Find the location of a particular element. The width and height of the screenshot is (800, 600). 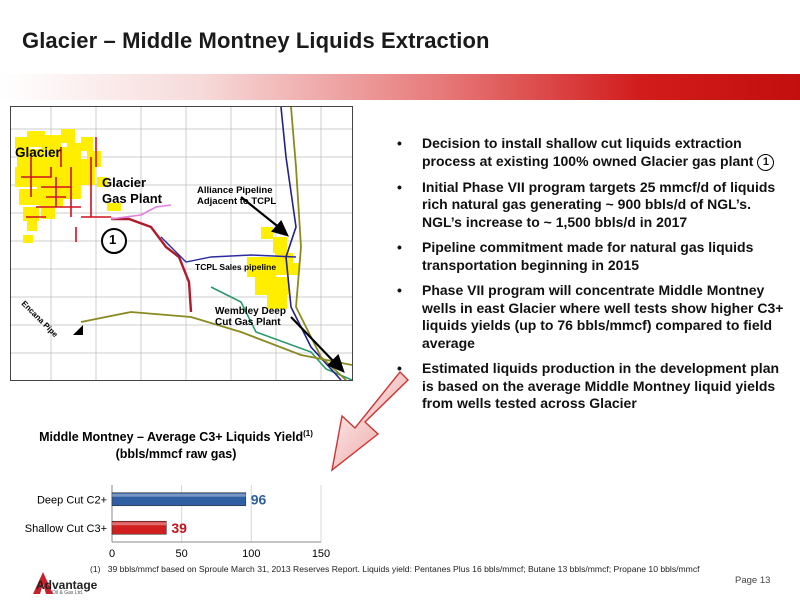

page-number: Page 13 is located at coordinates (753, 580).